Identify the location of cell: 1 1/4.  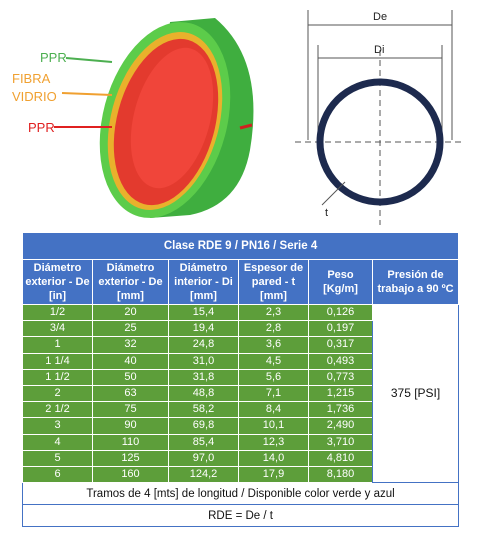
(57, 361).